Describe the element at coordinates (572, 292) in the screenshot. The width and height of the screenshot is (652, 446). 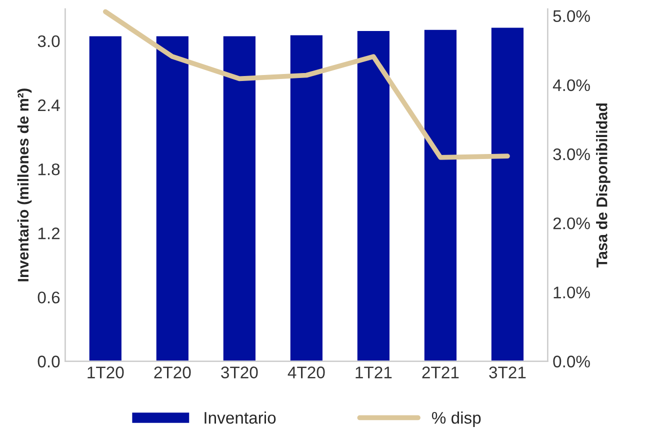
I see `y2-tick-label: 1.0%` at that location.